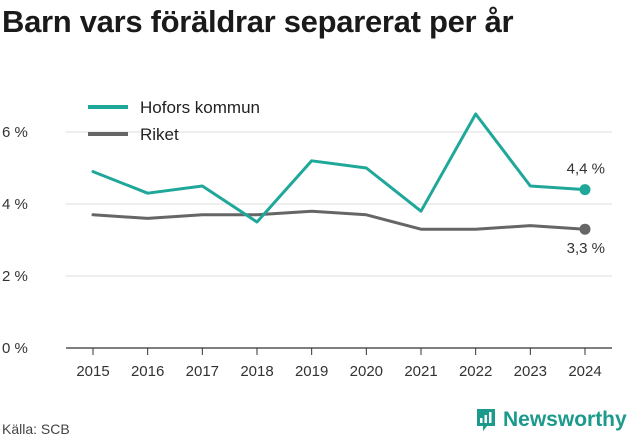  Describe the element at coordinates (475, 371) in the screenshot. I see `x-tick-label: 2022` at that location.